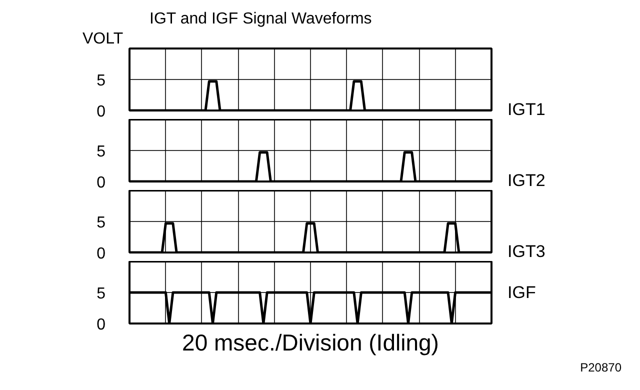  What do you see at coordinates (310, 343) in the screenshot?
I see `x-axis-title: 20 msec./Division (Idling)` at bounding box center [310, 343].